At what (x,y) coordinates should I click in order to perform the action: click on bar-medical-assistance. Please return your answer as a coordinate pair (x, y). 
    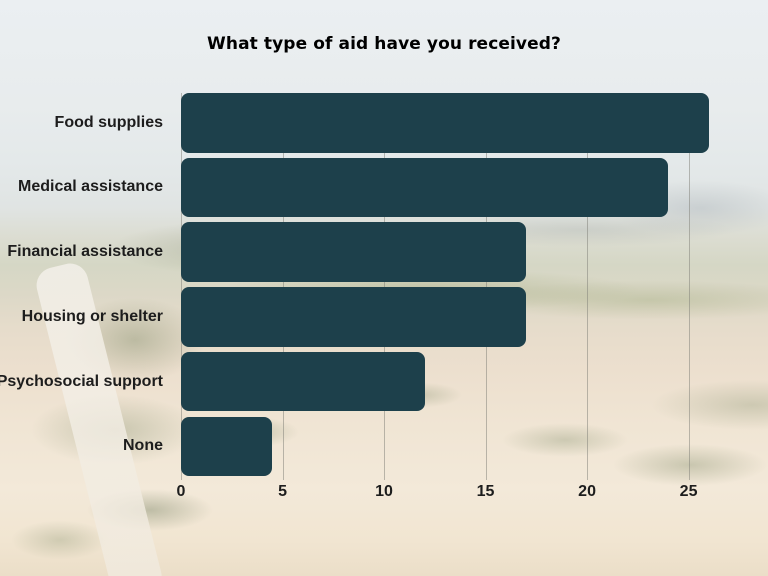
    Looking at the image, I should click on (425, 187).